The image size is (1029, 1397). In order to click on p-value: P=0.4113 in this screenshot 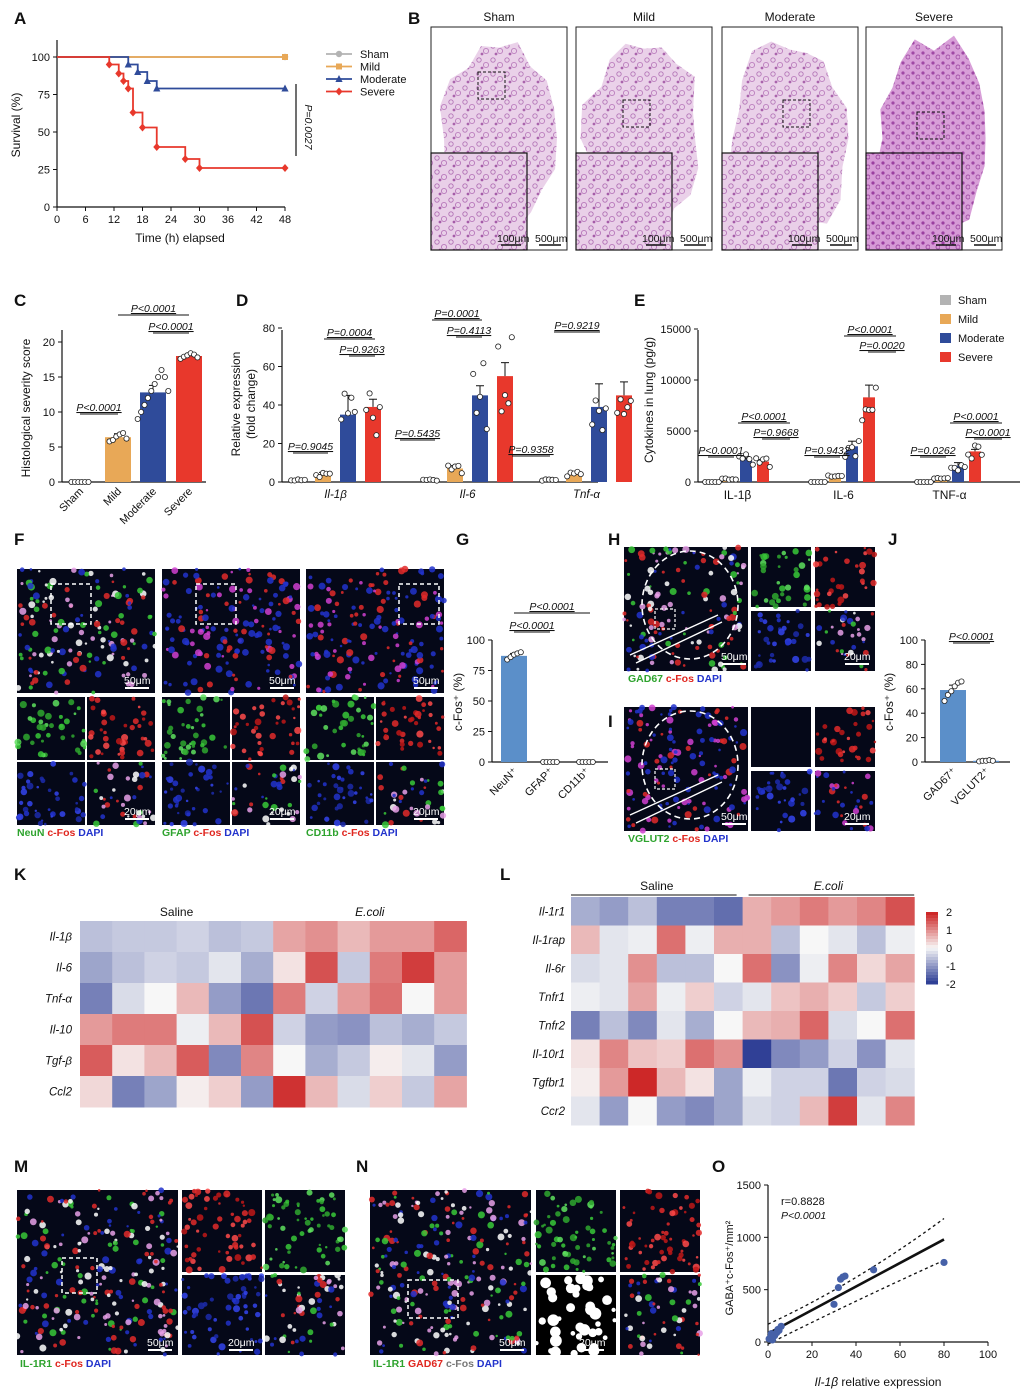, I will do `click(469, 331)`.